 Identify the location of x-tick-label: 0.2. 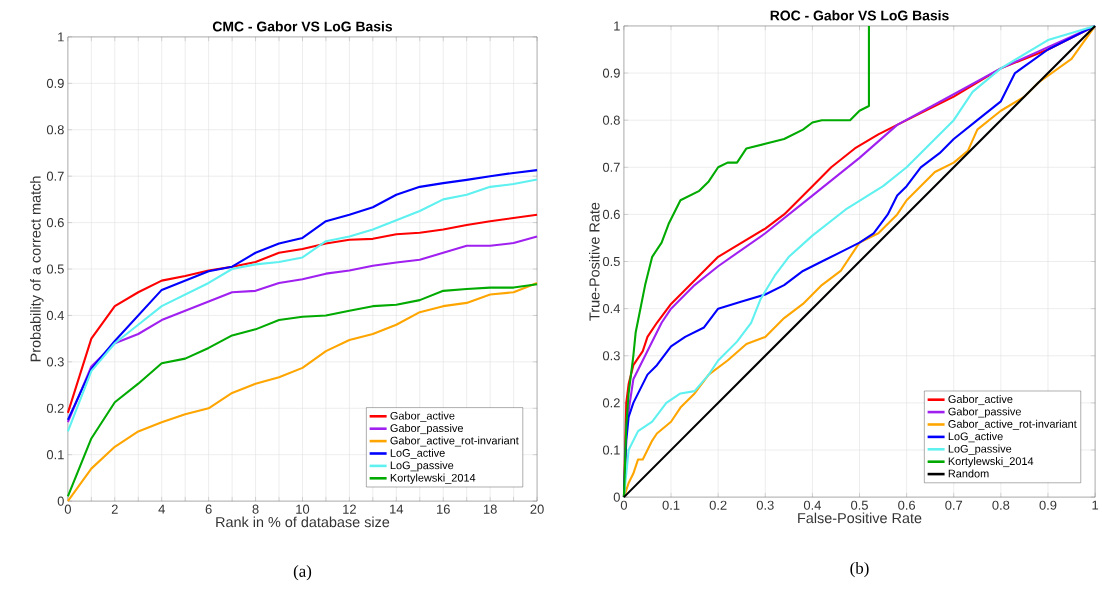
(718, 505).